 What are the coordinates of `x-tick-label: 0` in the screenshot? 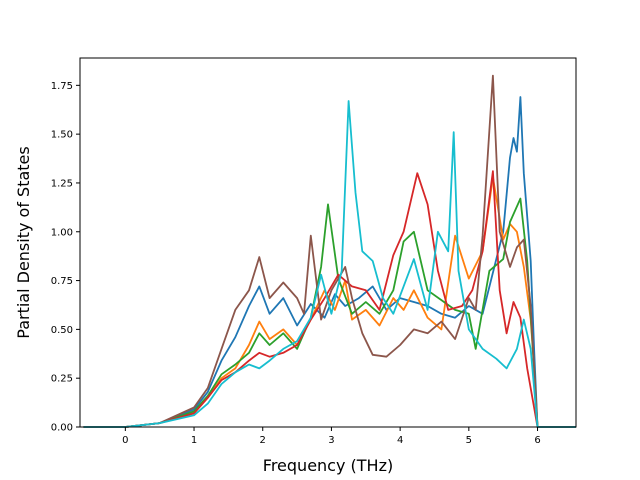 It's located at (125, 440).